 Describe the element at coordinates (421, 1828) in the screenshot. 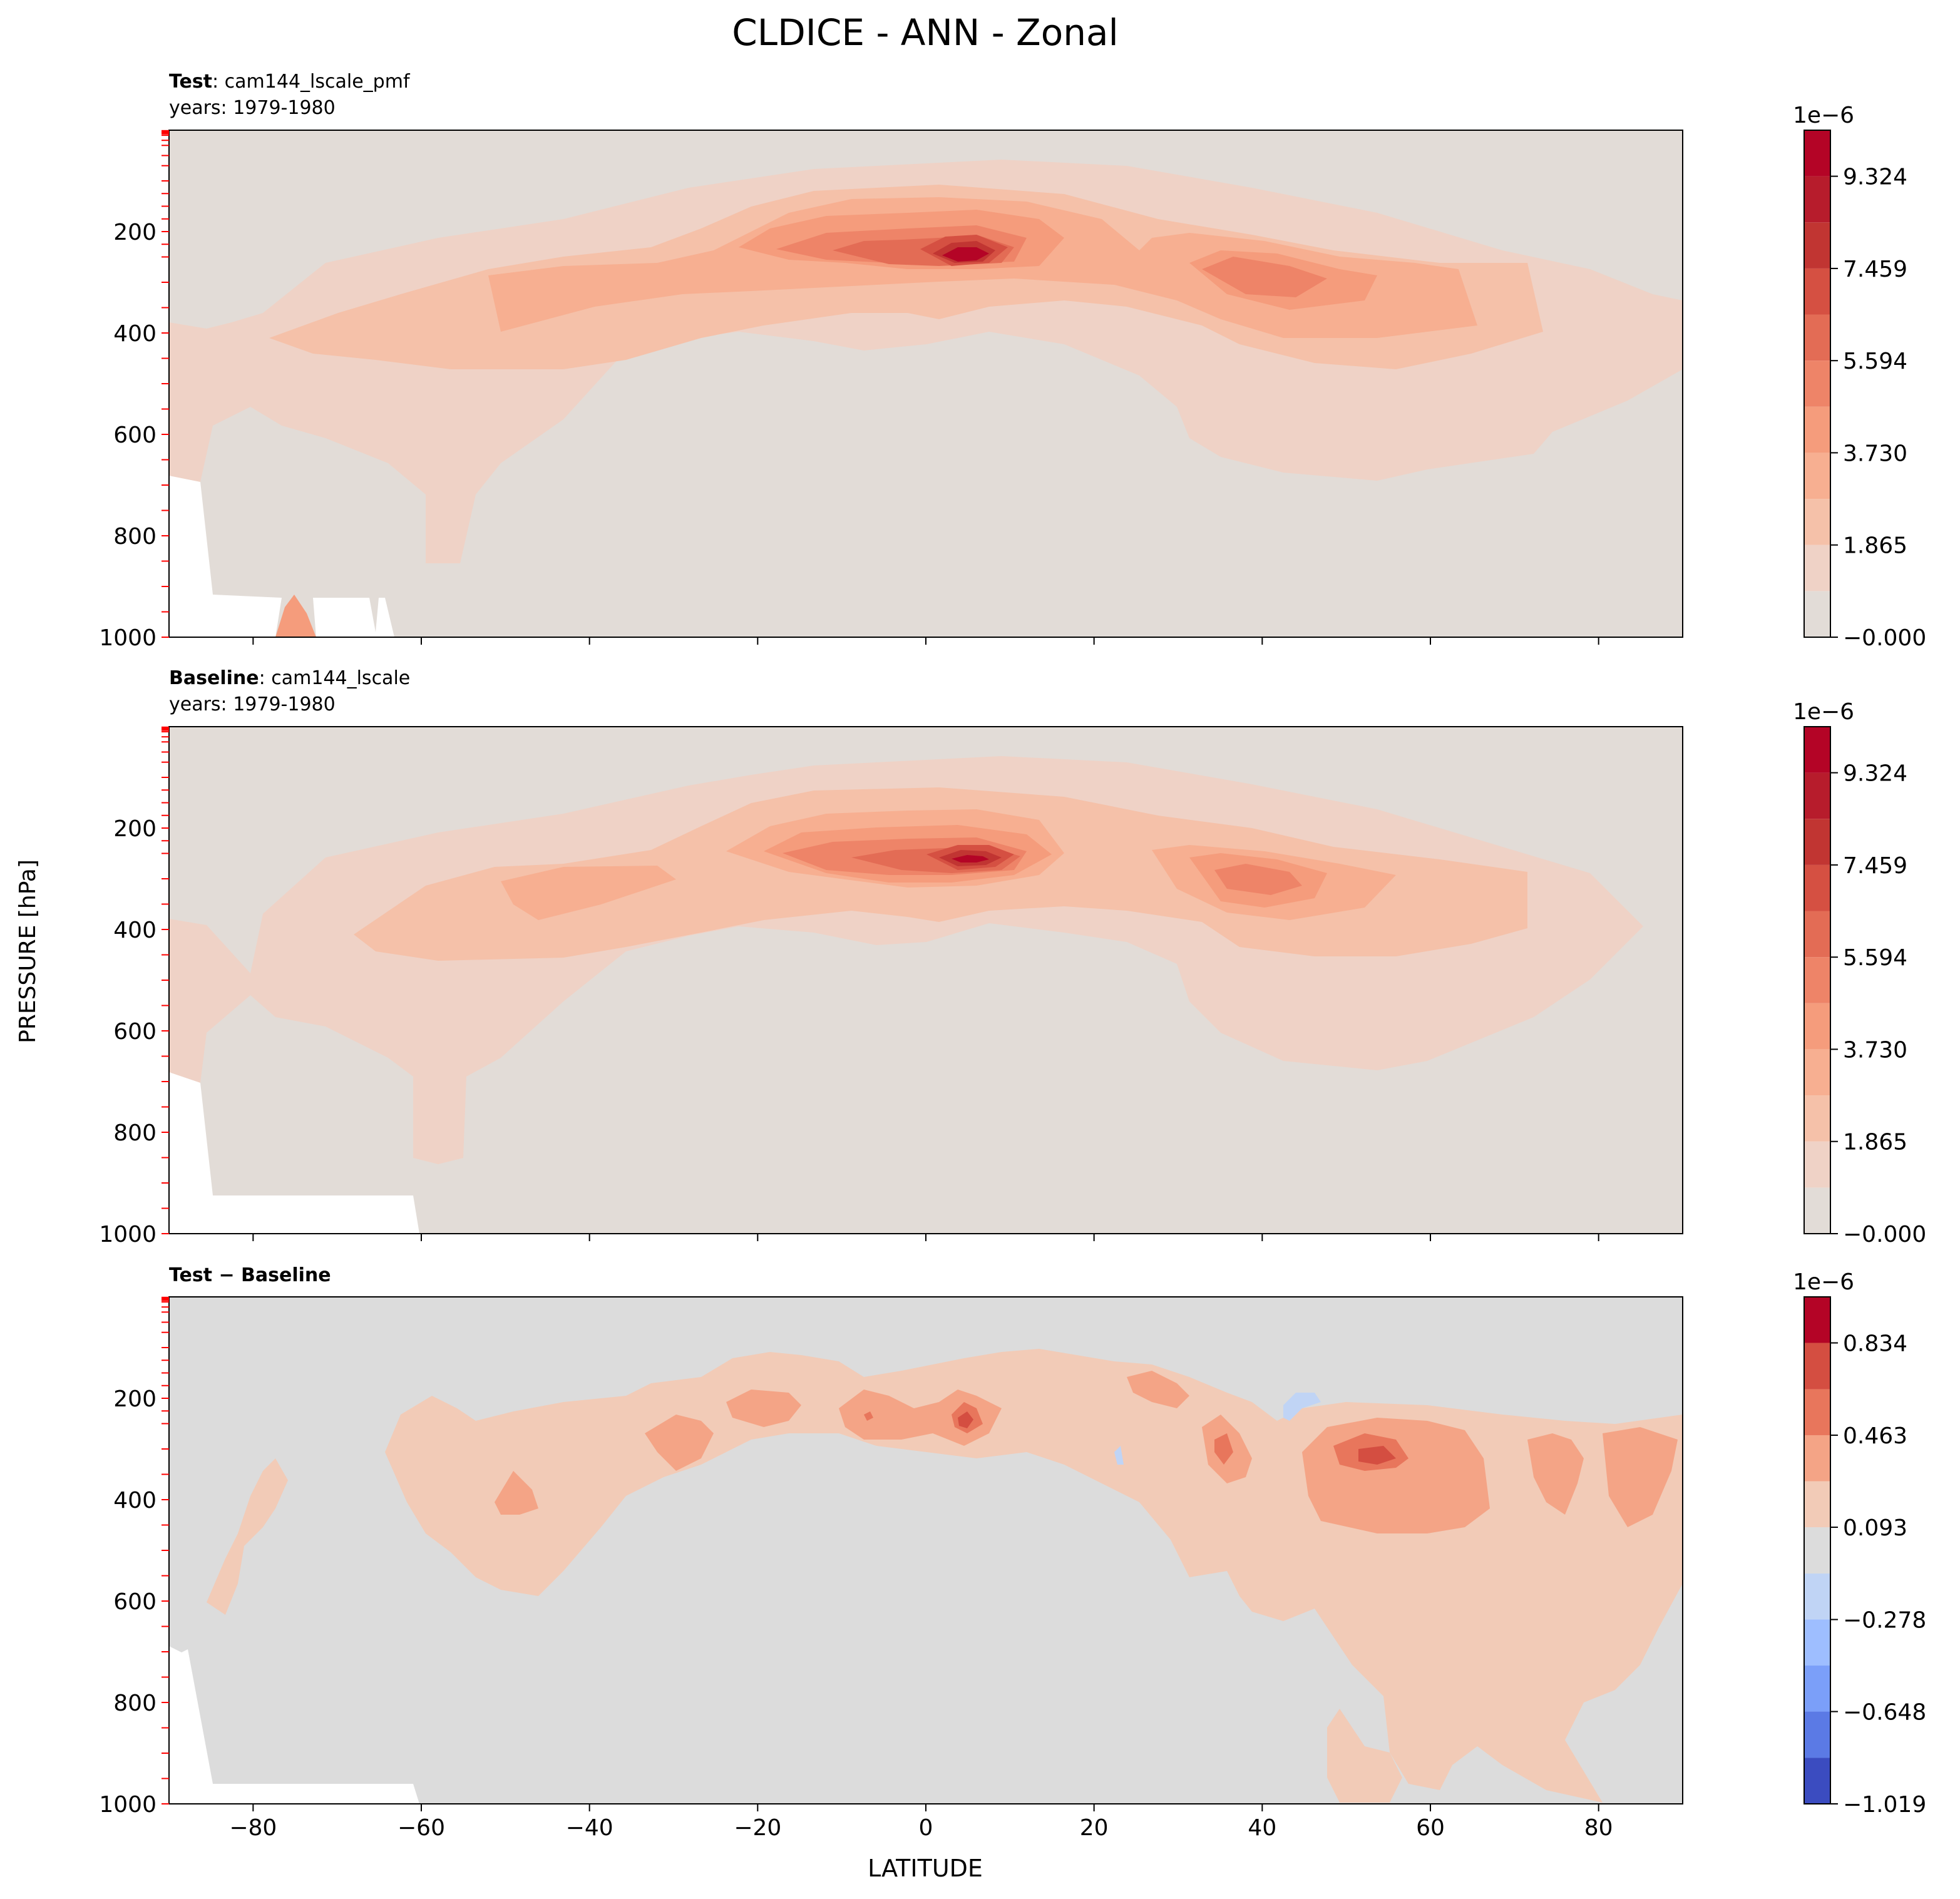

I see `x-tick-label: −60` at that location.